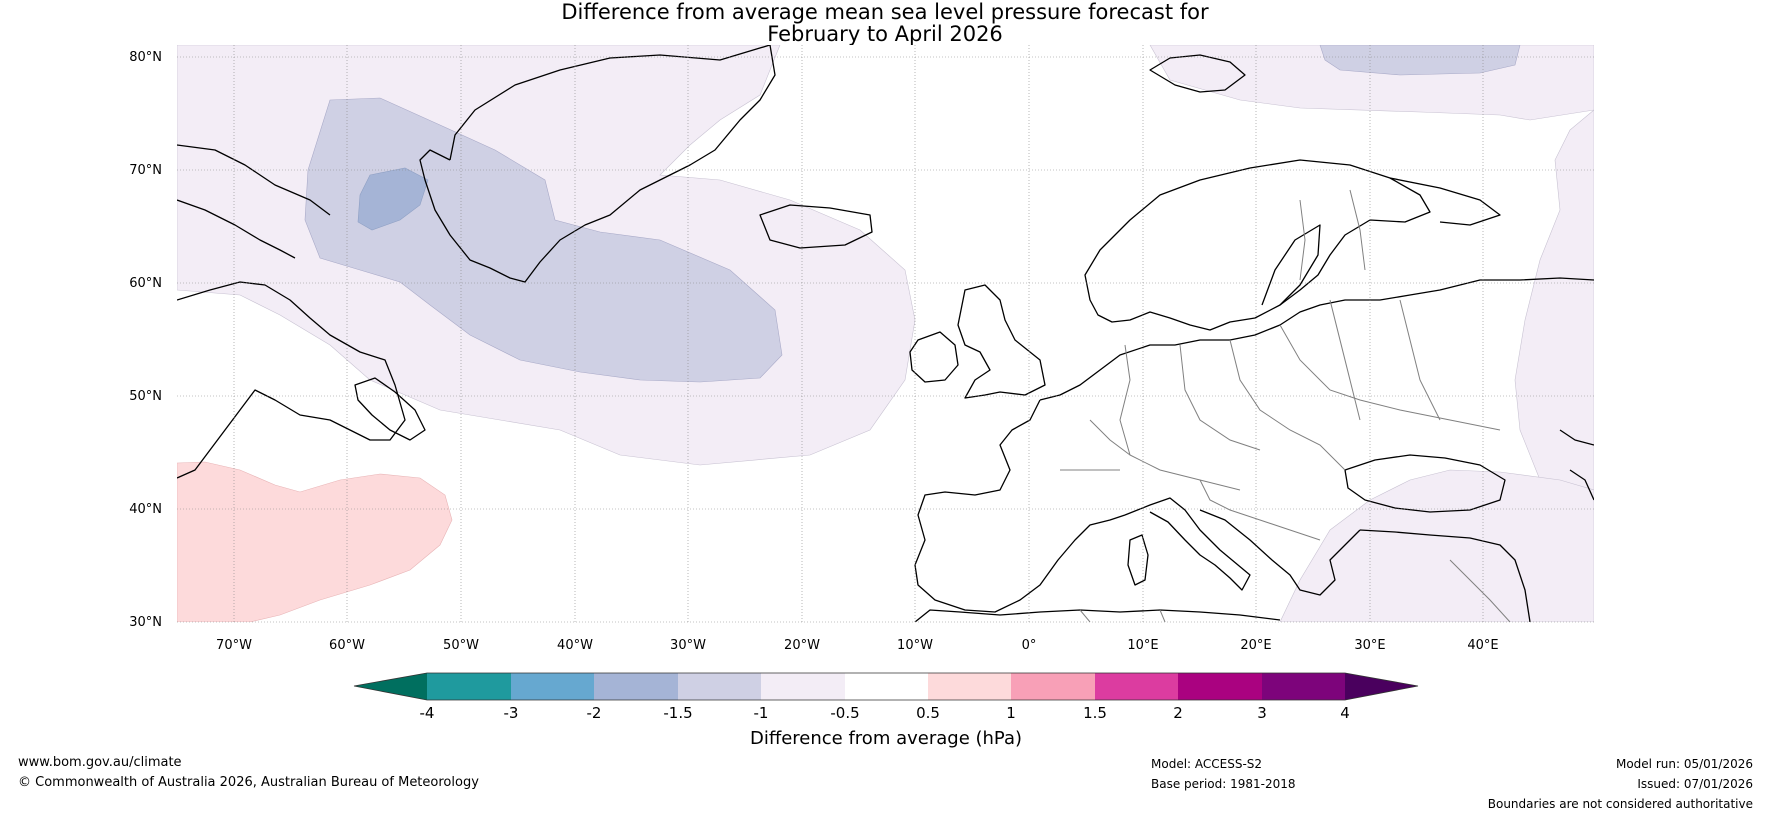 Image resolution: width=1770 pixels, height=816 pixels. Describe the element at coordinates (915, 645) in the screenshot. I see `lon-label-10w: 10°W` at that location.